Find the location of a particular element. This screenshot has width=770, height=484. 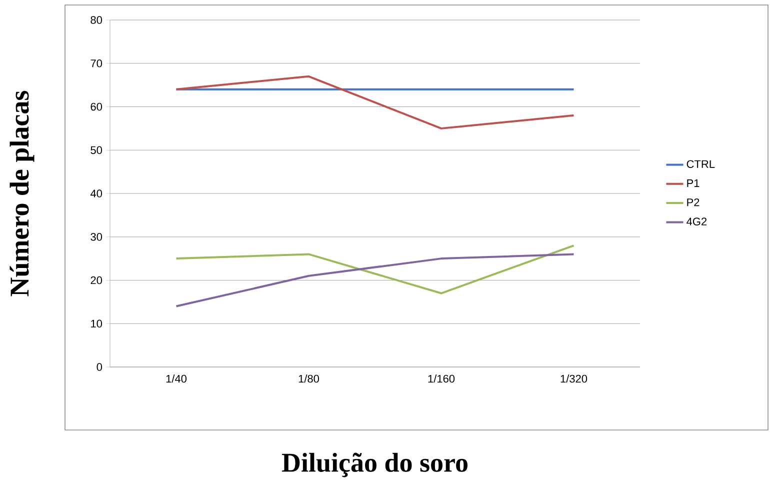

y-axis-title: Número de placas is located at coordinates (22, 193).